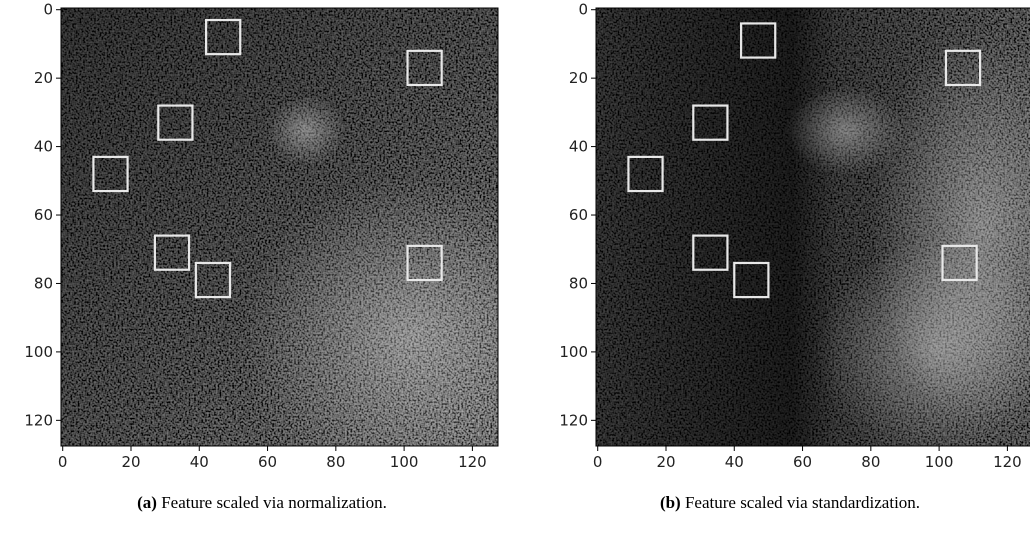 The image size is (1030, 541). Describe the element at coordinates (802, 502) in the screenshot. I see `caption-text: Feature scaled via standardization.` at that location.